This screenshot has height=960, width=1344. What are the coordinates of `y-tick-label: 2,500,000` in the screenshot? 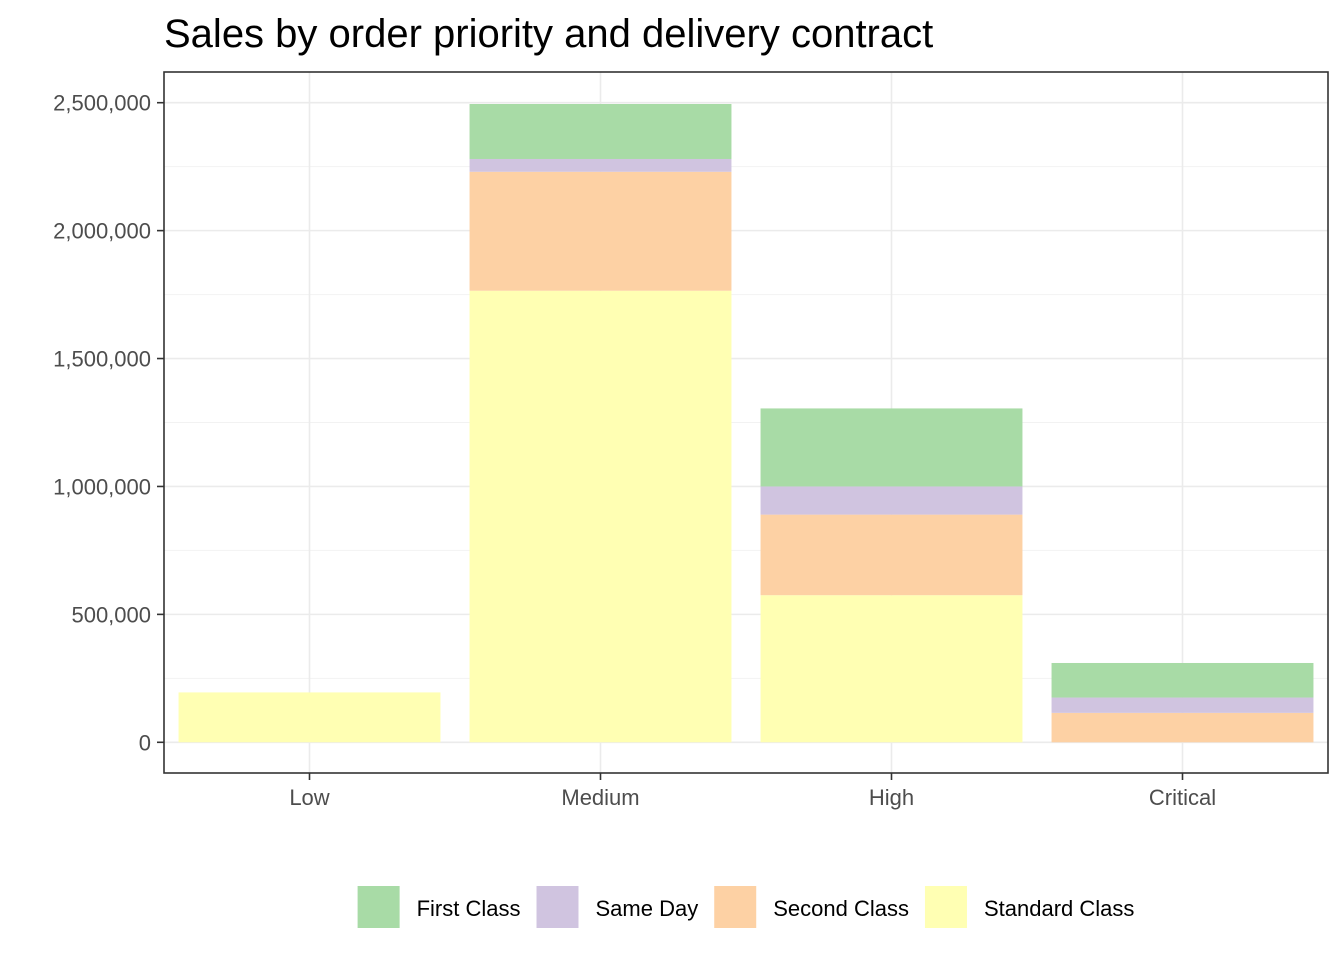 It's located at (102, 103).